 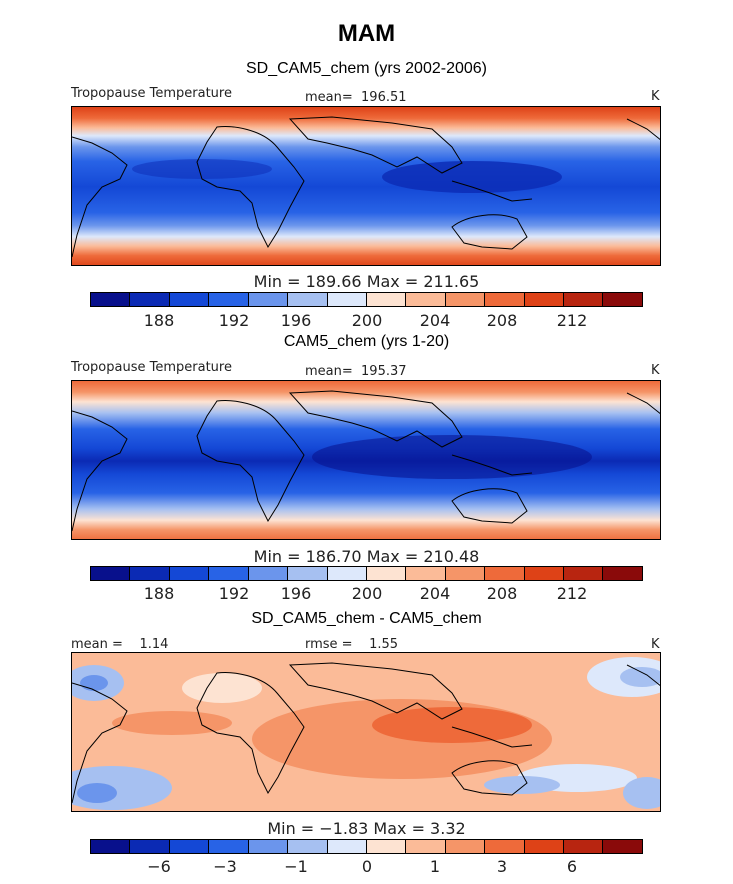 What do you see at coordinates (159, 320) in the screenshot?
I see `panel1-tick: 188` at bounding box center [159, 320].